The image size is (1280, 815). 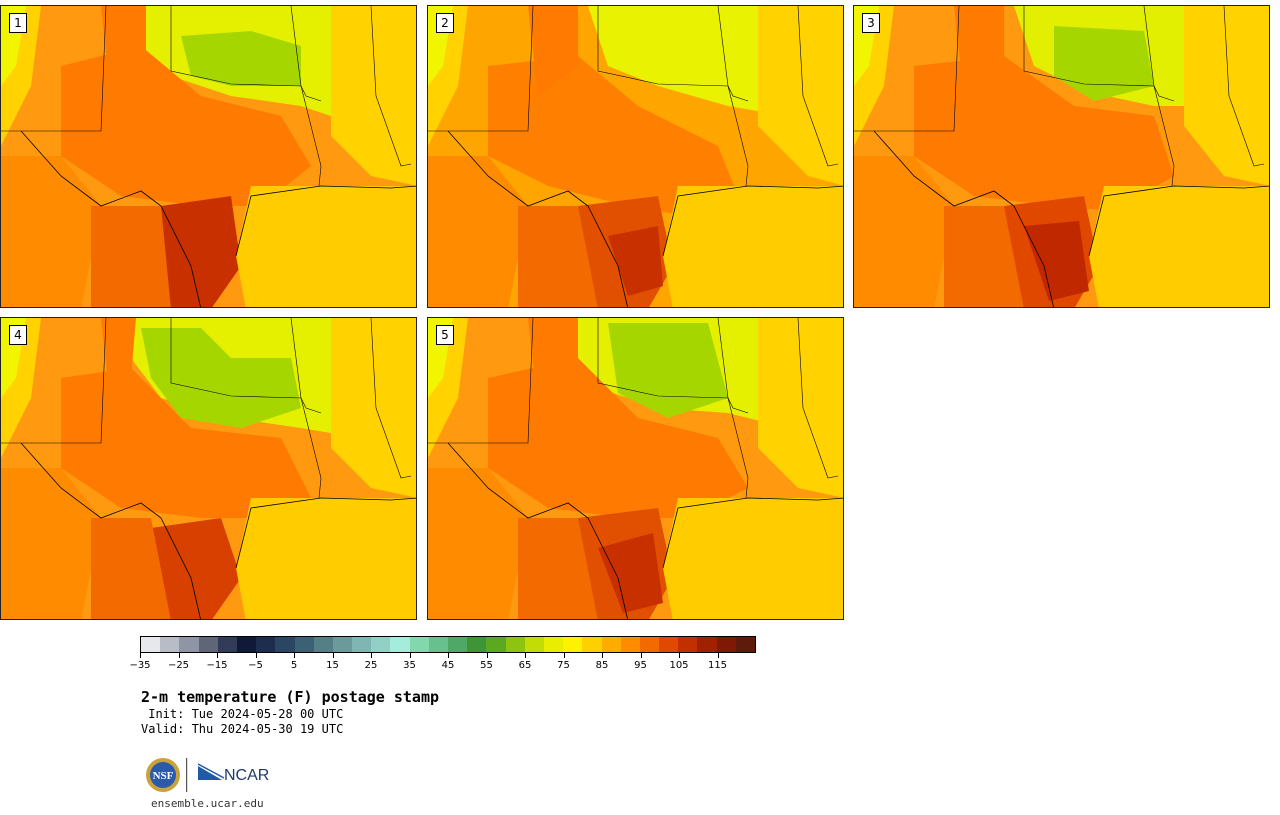 What do you see at coordinates (163, 776) in the screenshot?
I see `nsf-logo-text: NSF` at bounding box center [163, 776].